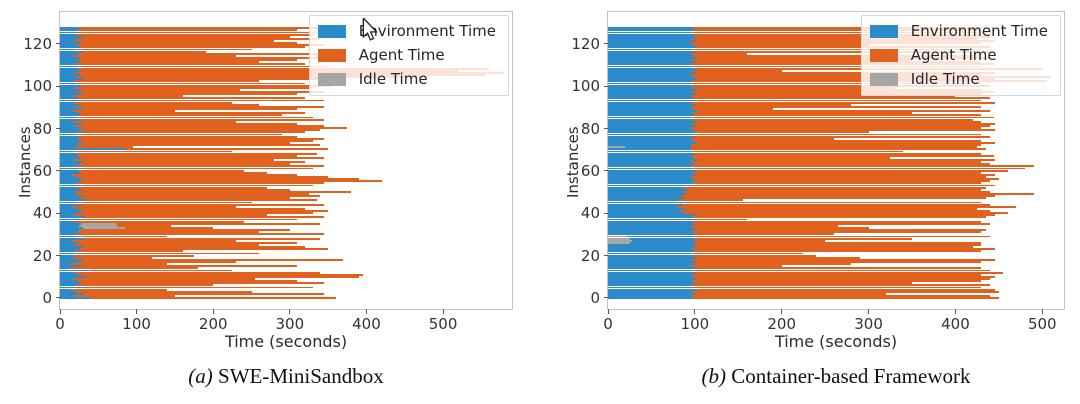  I want to click on legend-swatch-idle, so click(883, 79).